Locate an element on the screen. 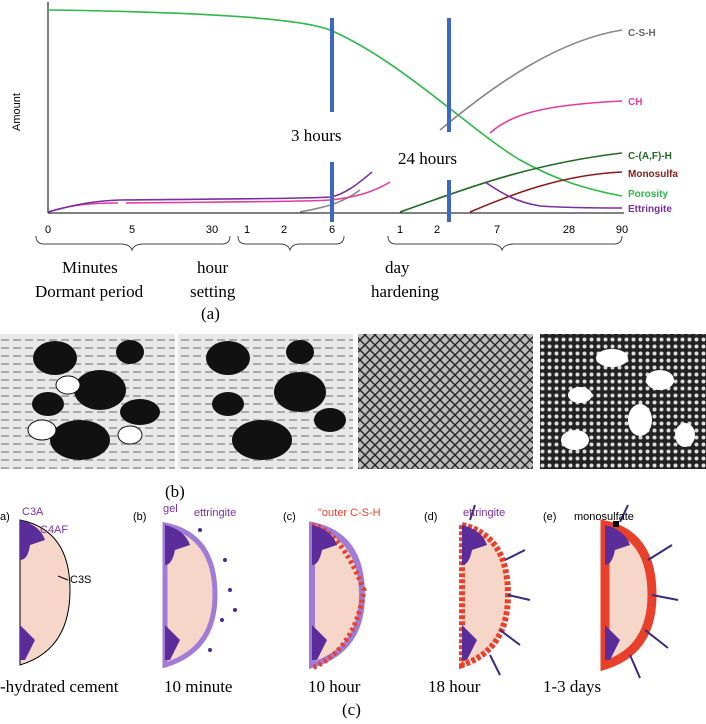  stage-caption: 1-3 days is located at coordinates (572, 686).